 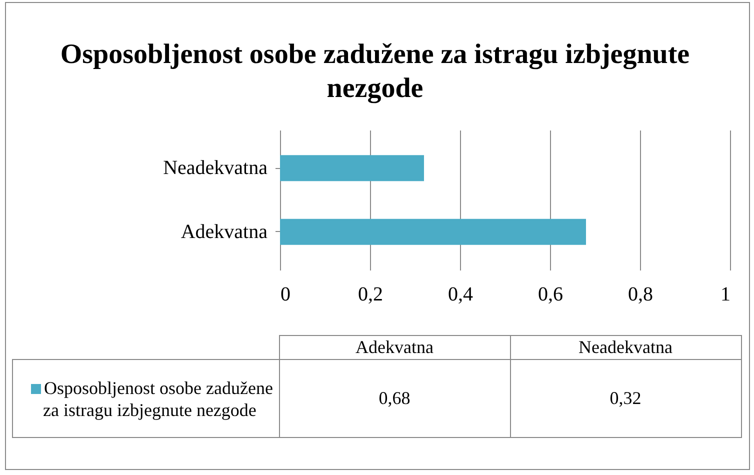 I want to click on legend-label: Osposobljenost osobe zadužene za istragu izbjegnute nezgode, so click(x=145, y=399).